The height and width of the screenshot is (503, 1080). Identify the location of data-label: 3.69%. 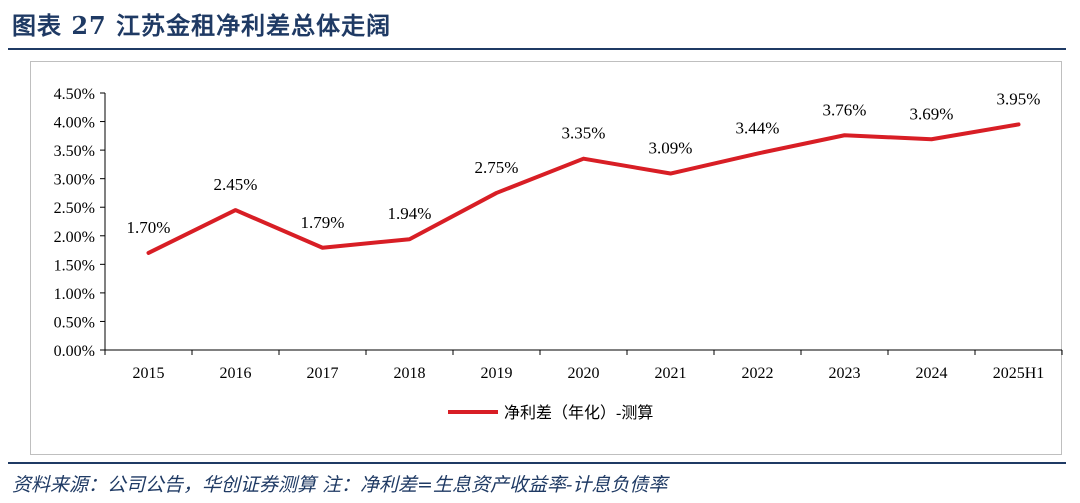
(932, 113).